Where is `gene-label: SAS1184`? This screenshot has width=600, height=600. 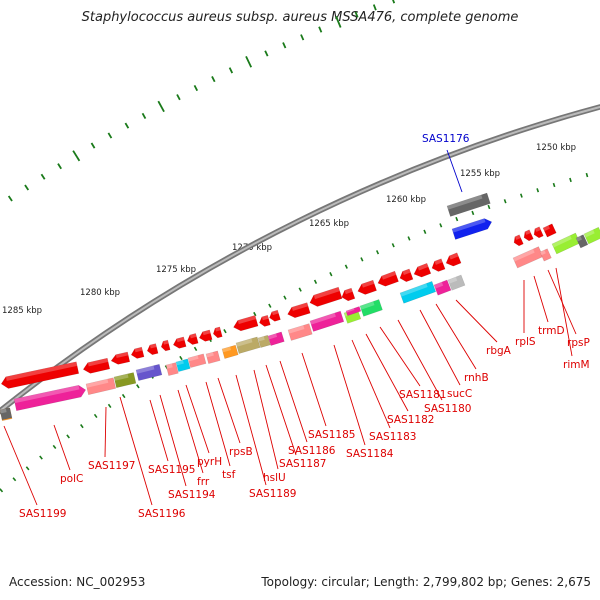
gene-label: SAS1184 is located at coordinates (370, 454).